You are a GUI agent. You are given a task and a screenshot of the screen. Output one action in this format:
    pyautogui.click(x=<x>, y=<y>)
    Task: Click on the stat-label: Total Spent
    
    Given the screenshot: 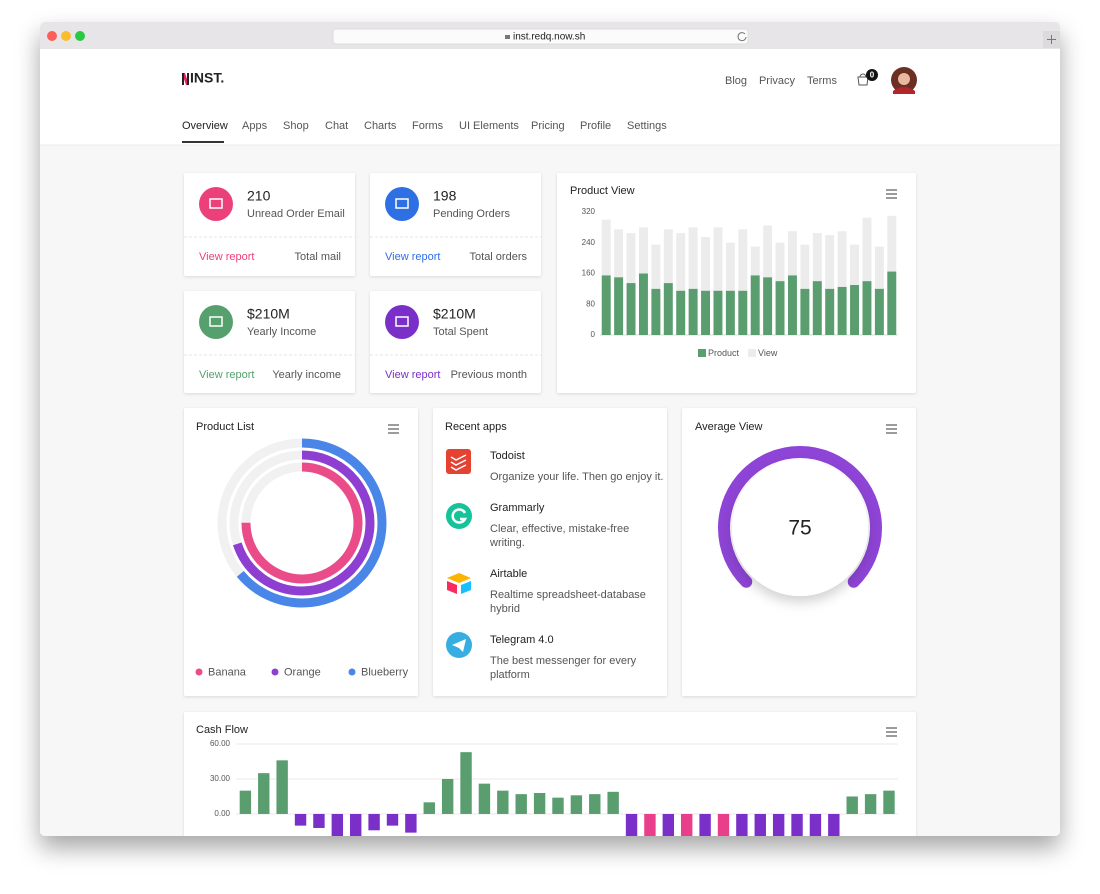 What is the action you would take?
    pyautogui.click(x=460, y=332)
    